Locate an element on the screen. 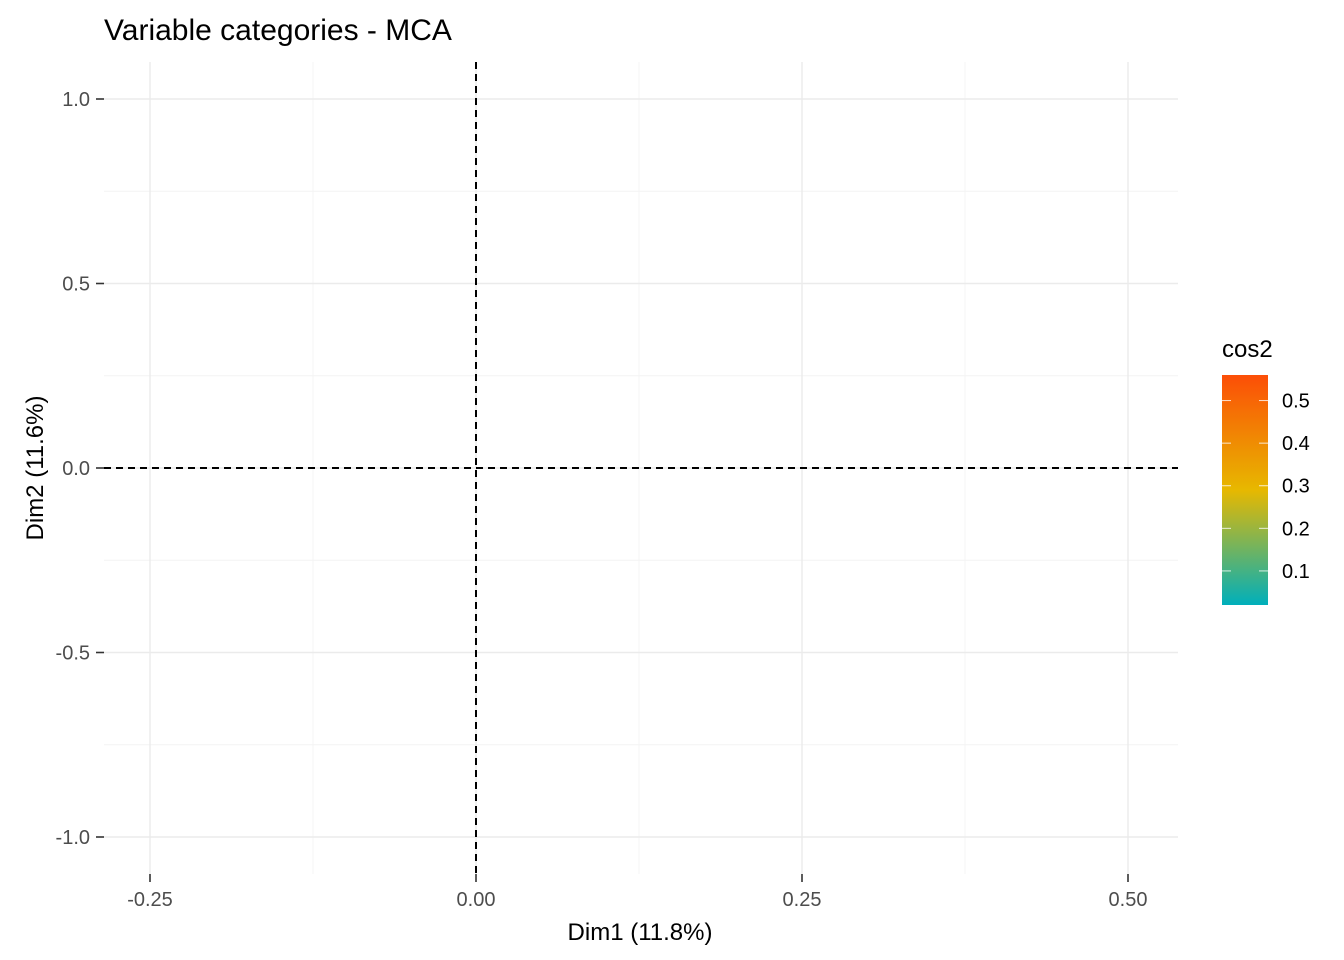  legend-tick-label: 0.2 is located at coordinates (1296, 529).